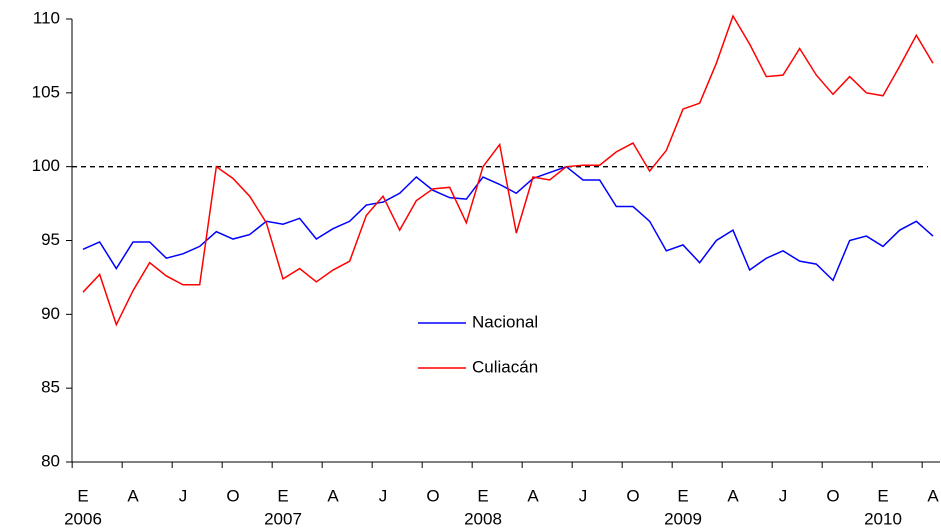  Describe the element at coordinates (50, 239) in the screenshot. I see `y-tick-label: 95` at that location.